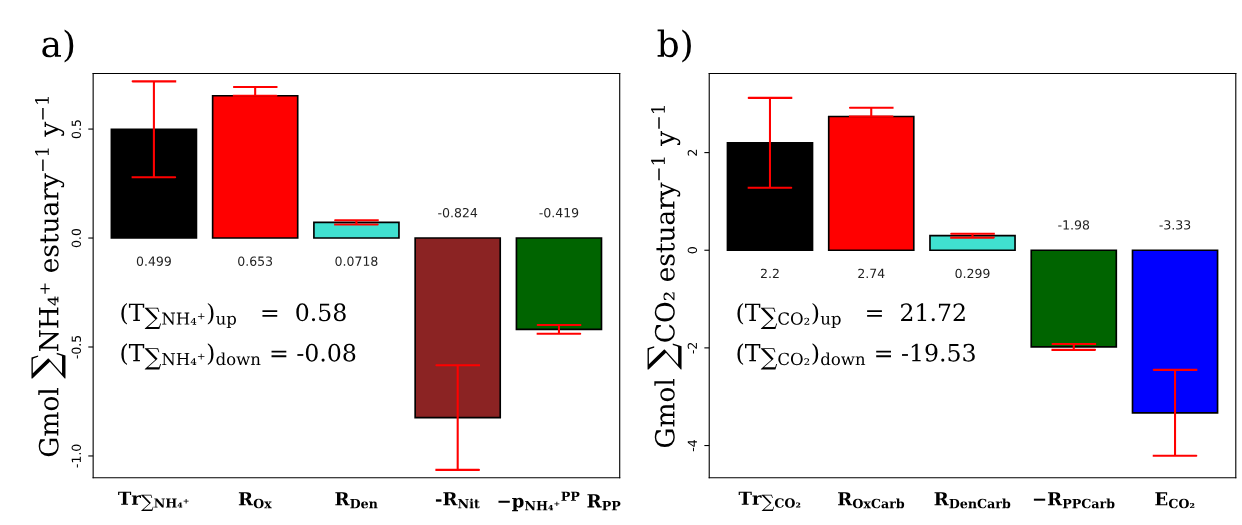 The width and height of the screenshot is (1242, 525). Describe the element at coordinates (58, 46) in the screenshot. I see `chart-title: a)` at that location.